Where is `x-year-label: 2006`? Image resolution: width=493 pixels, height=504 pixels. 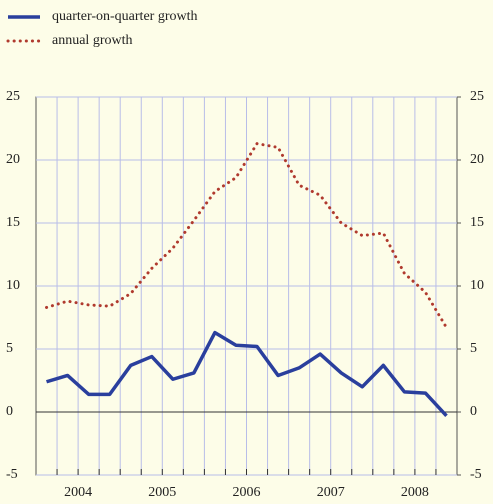
x-year-label: 2006 is located at coordinates (247, 492).